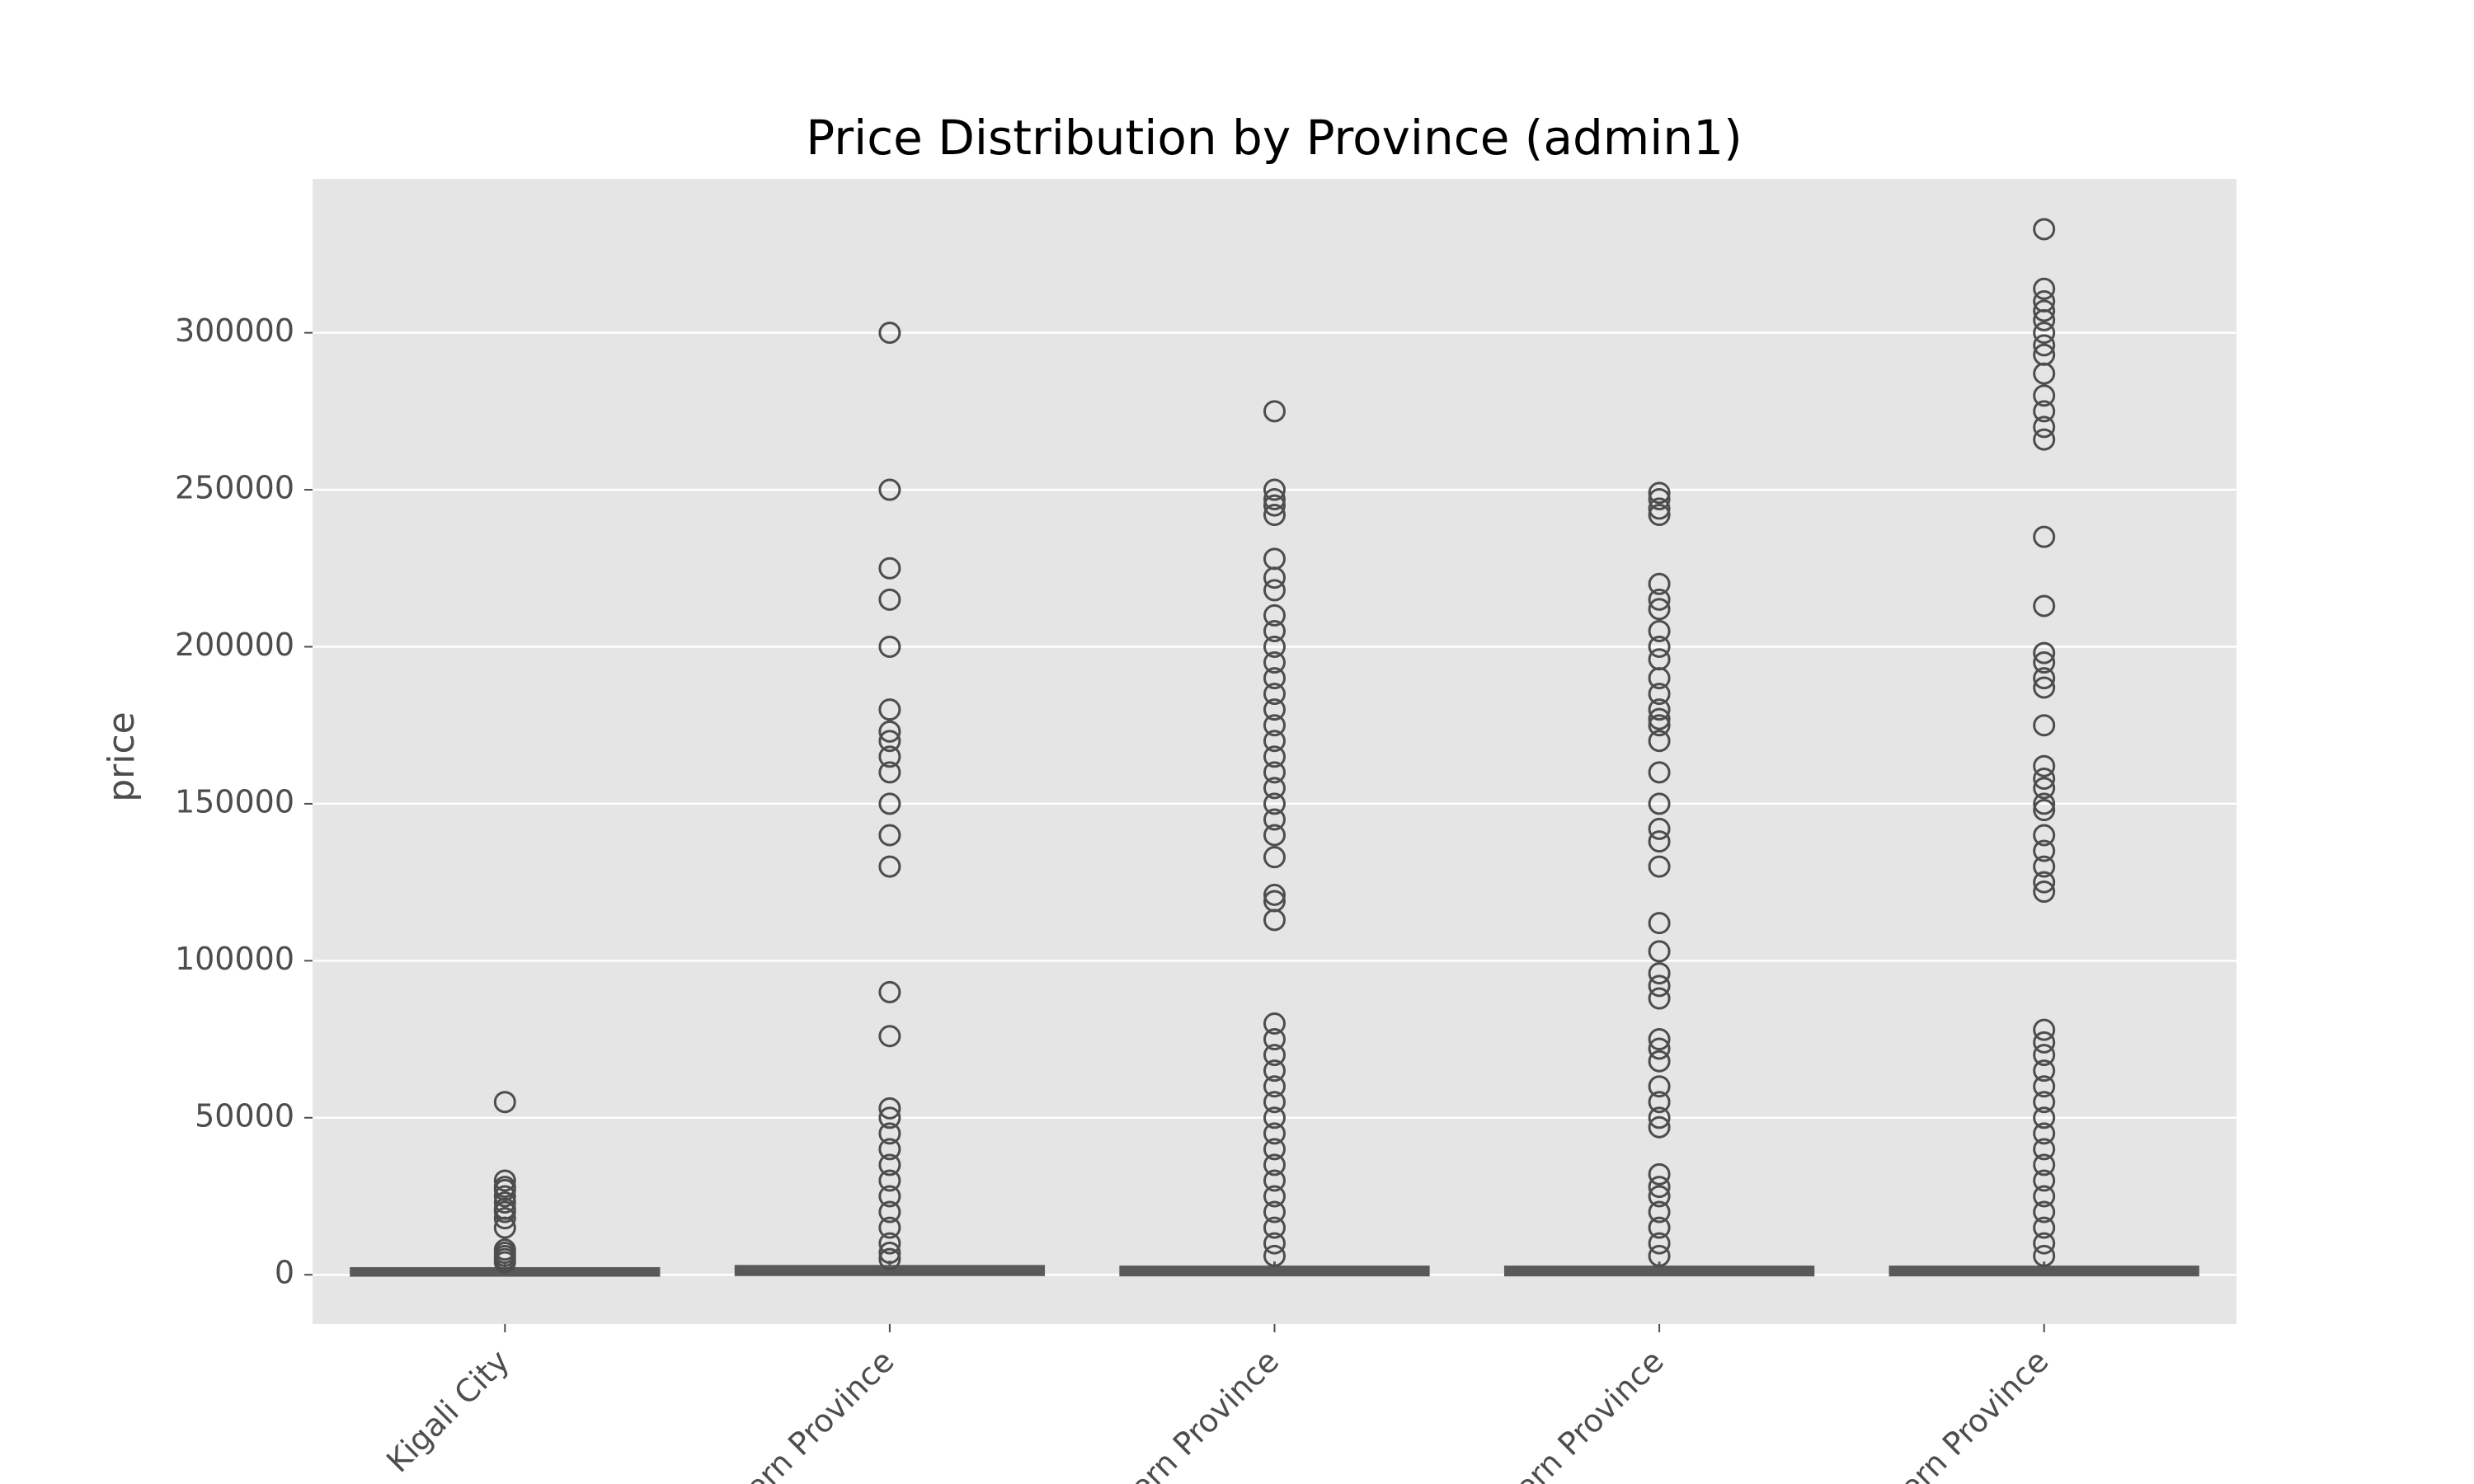 The height and width of the screenshot is (1484, 2474). Describe the element at coordinates (1274, 138) in the screenshot. I see `chart-title: Price Distribution by Province (admin1)` at that location.